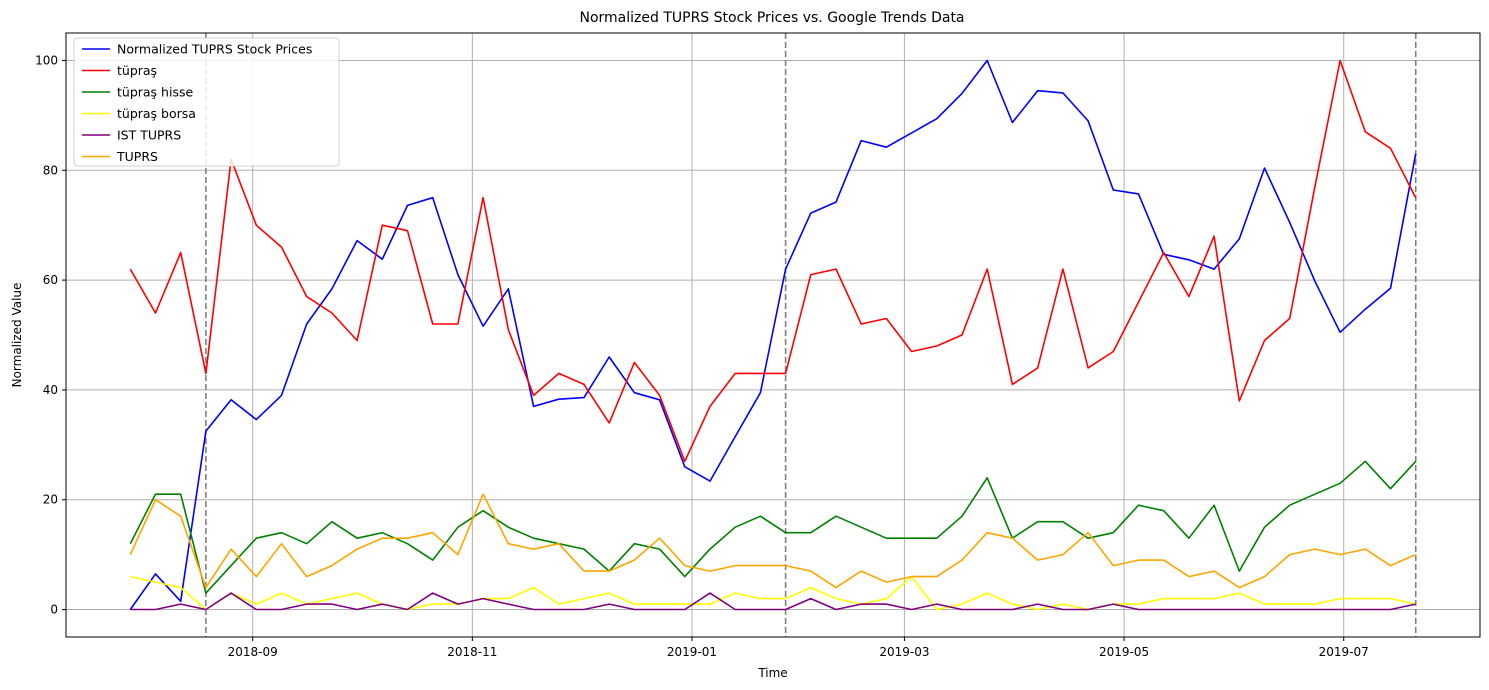  I want to click on legend-label: tüpraş, so click(137, 70).